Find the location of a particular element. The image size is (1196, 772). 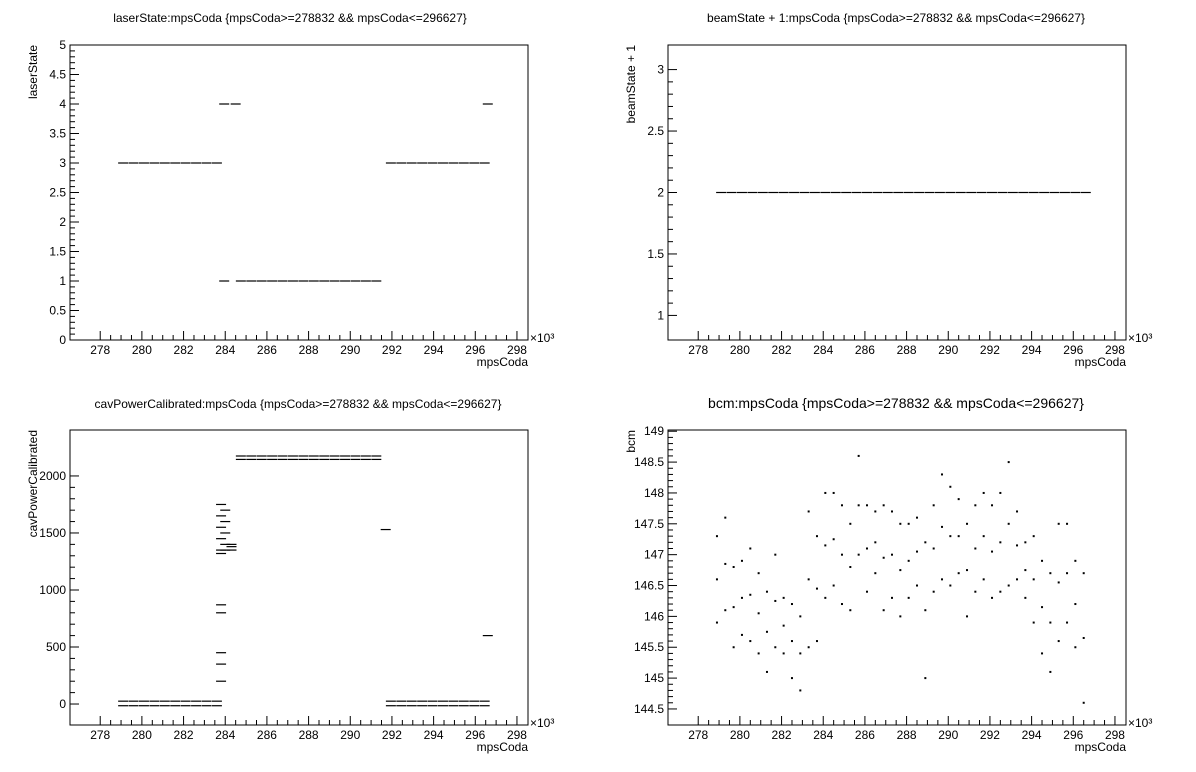

y-tick-label: 148.5 is located at coordinates (649, 462).